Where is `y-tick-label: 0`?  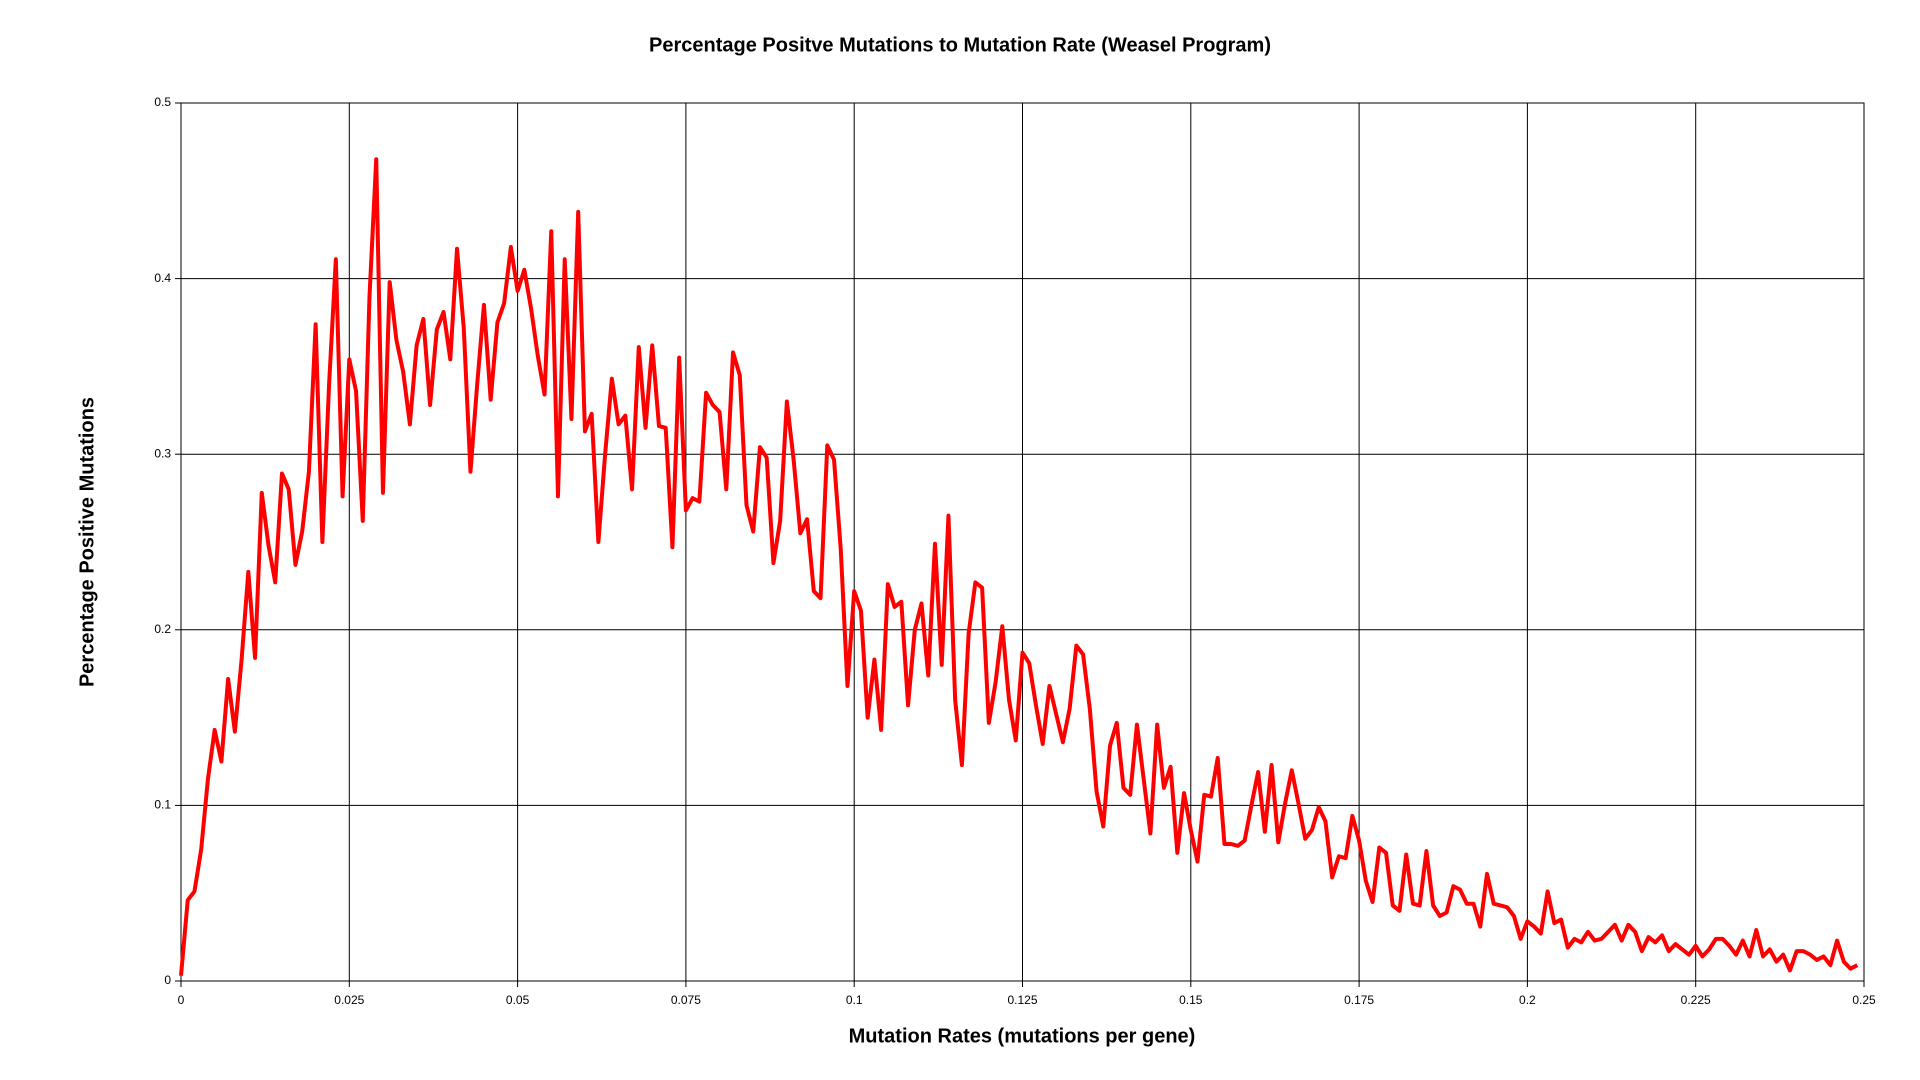 y-tick-label: 0 is located at coordinates (167, 980).